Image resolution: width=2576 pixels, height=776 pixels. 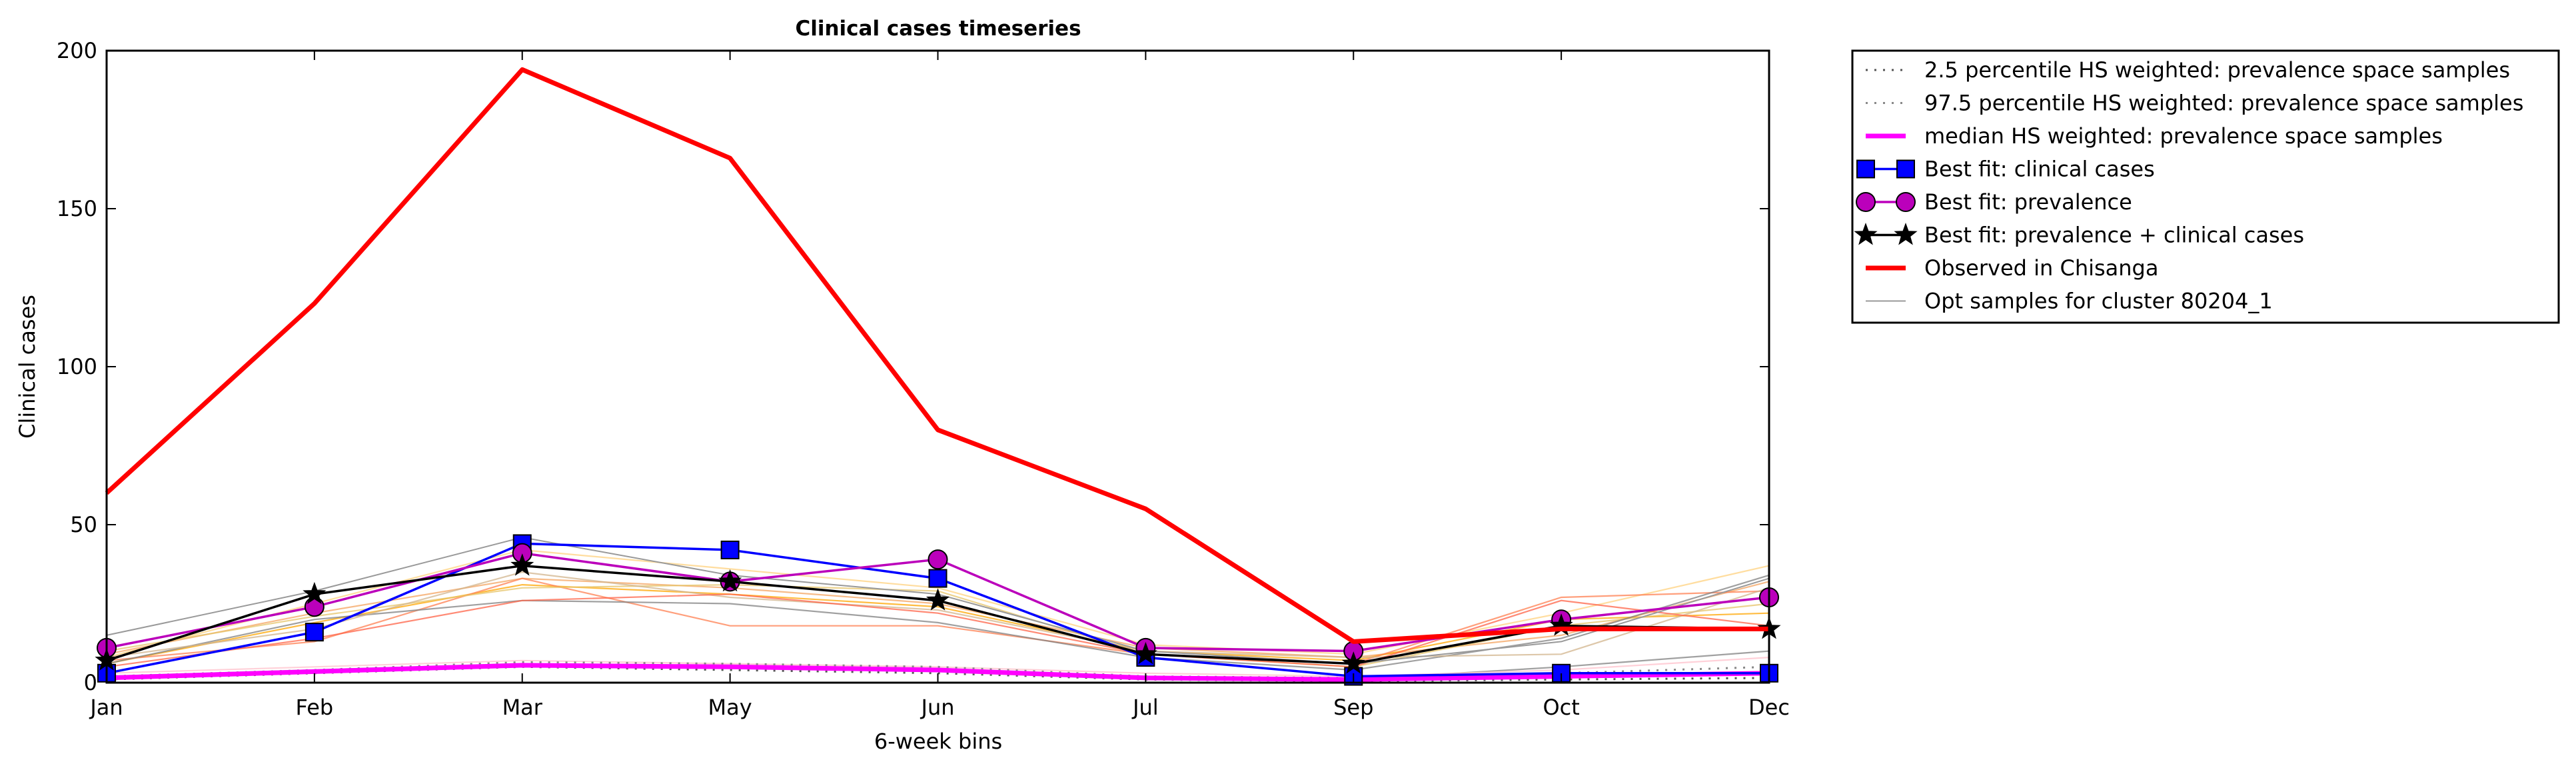 What do you see at coordinates (83, 524) in the screenshot?
I see `y-tick-label-1: 50` at bounding box center [83, 524].